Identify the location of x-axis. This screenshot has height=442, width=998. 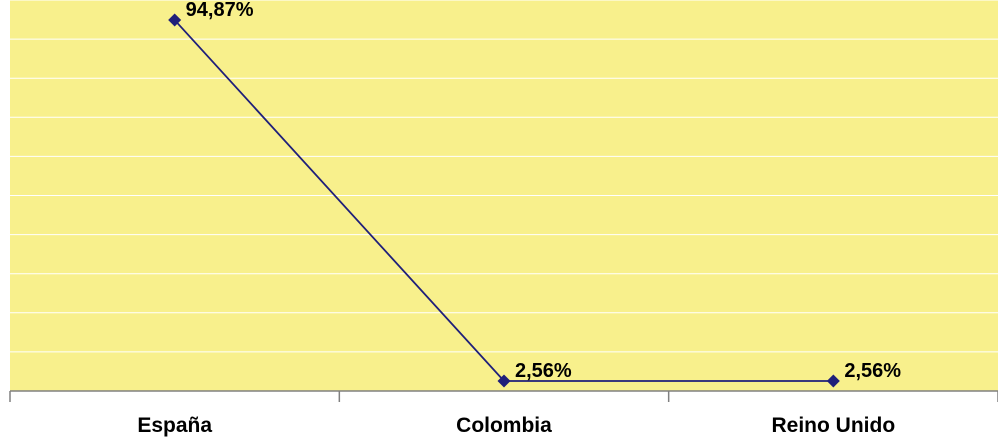
(503, 396).